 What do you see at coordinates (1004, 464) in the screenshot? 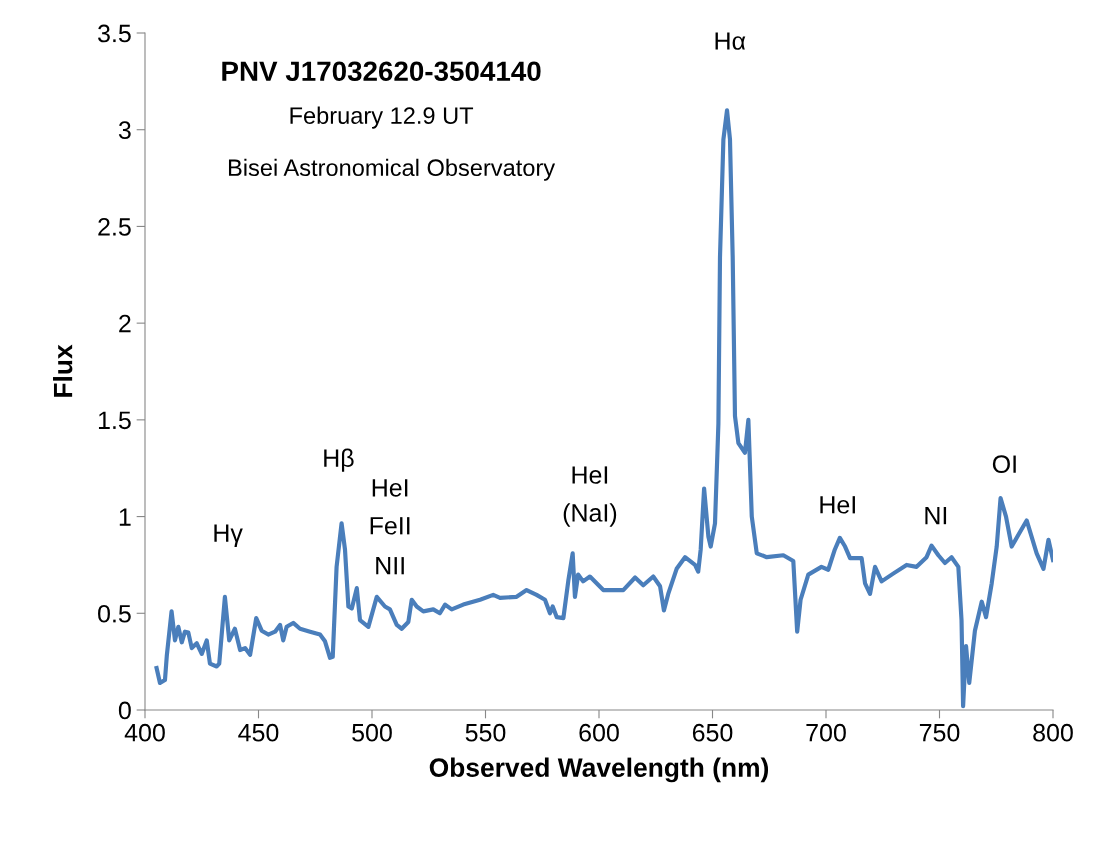
I see `annotation: OI` at bounding box center [1004, 464].